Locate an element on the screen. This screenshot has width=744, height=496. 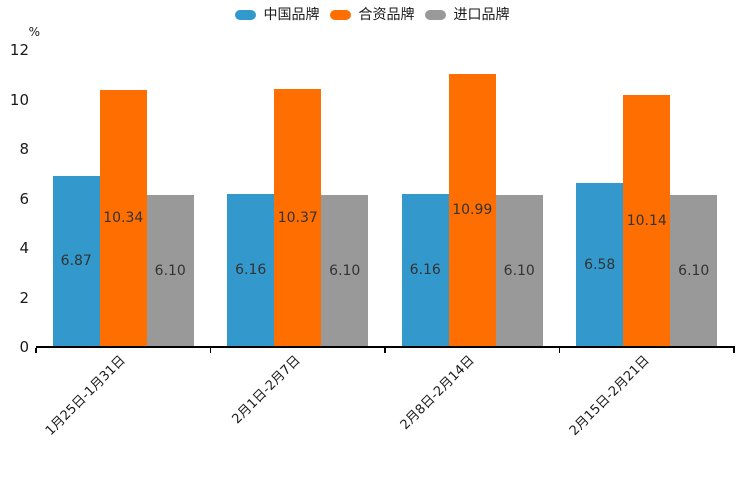
bar-series2-group3: 6.10 is located at coordinates (694, 270).